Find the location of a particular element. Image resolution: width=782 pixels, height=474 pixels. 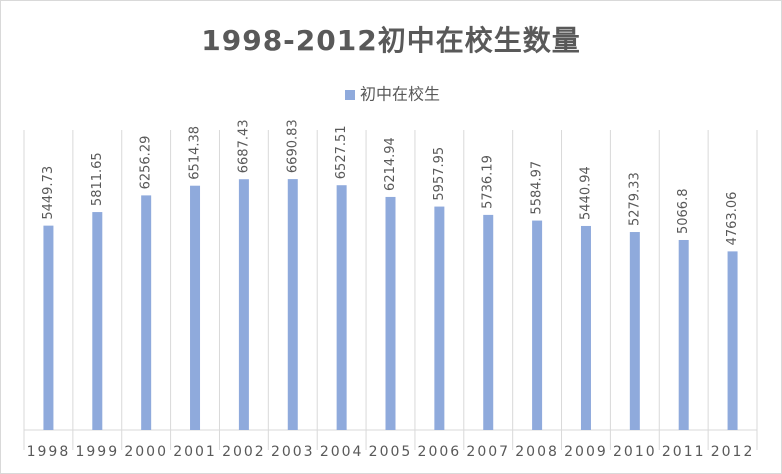

data-label: 5440.94 is located at coordinates (585, 193).